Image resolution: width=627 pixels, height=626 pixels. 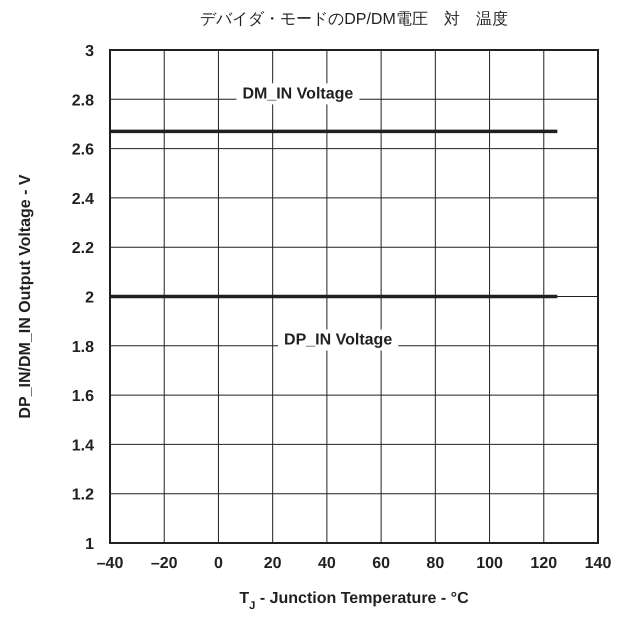 What do you see at coordinates (110, 563) in the screenshot?
I see `x-tick-label: –40` at bounding box center [110, 563].